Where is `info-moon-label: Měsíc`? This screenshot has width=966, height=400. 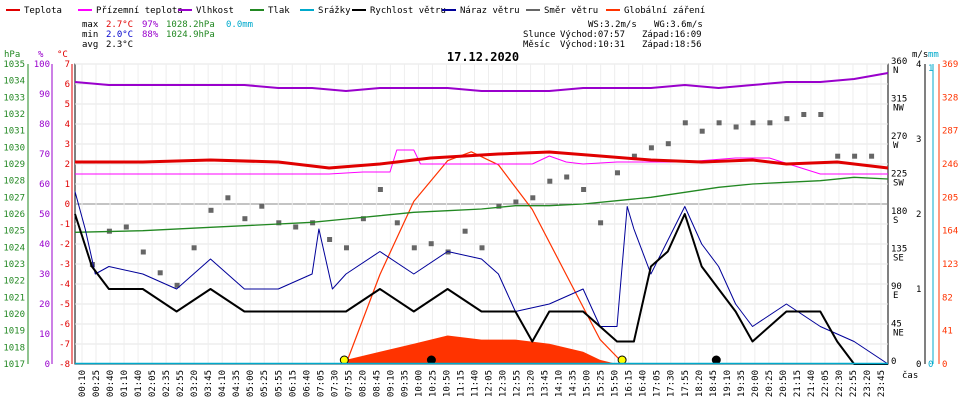 info-moon-label: Měsíc is located at coordinates (536, 45).